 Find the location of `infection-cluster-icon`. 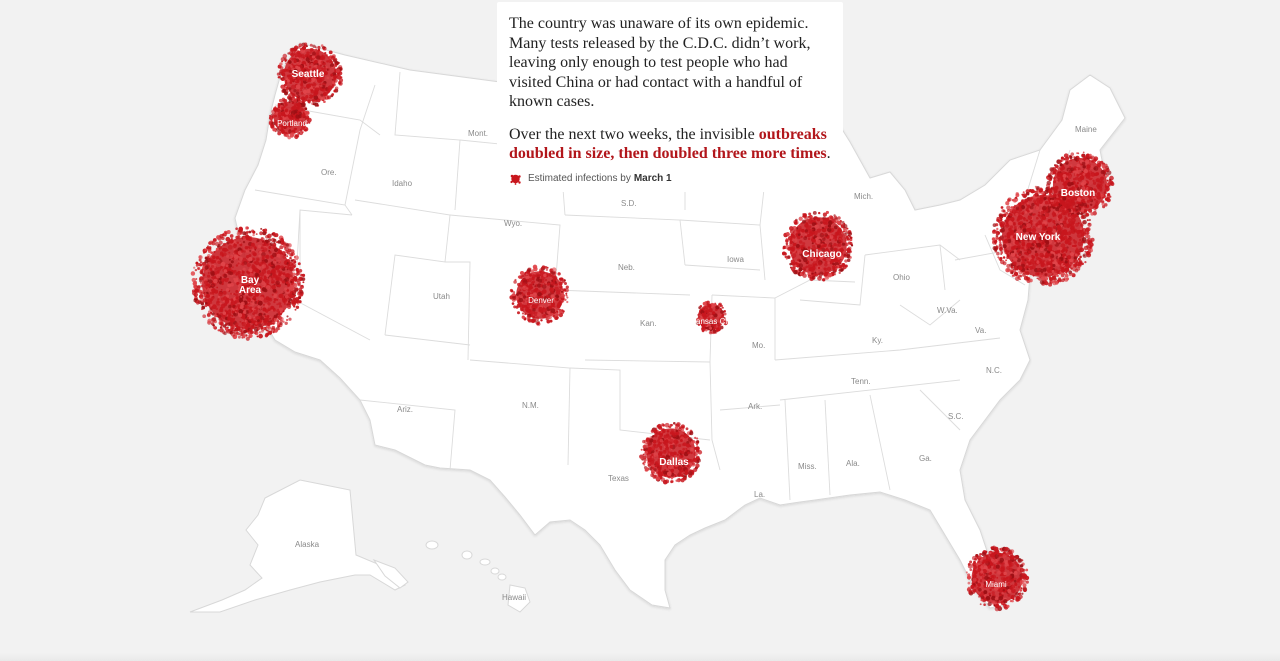

infection-cluster-icon is located at coordinates (515, 179).